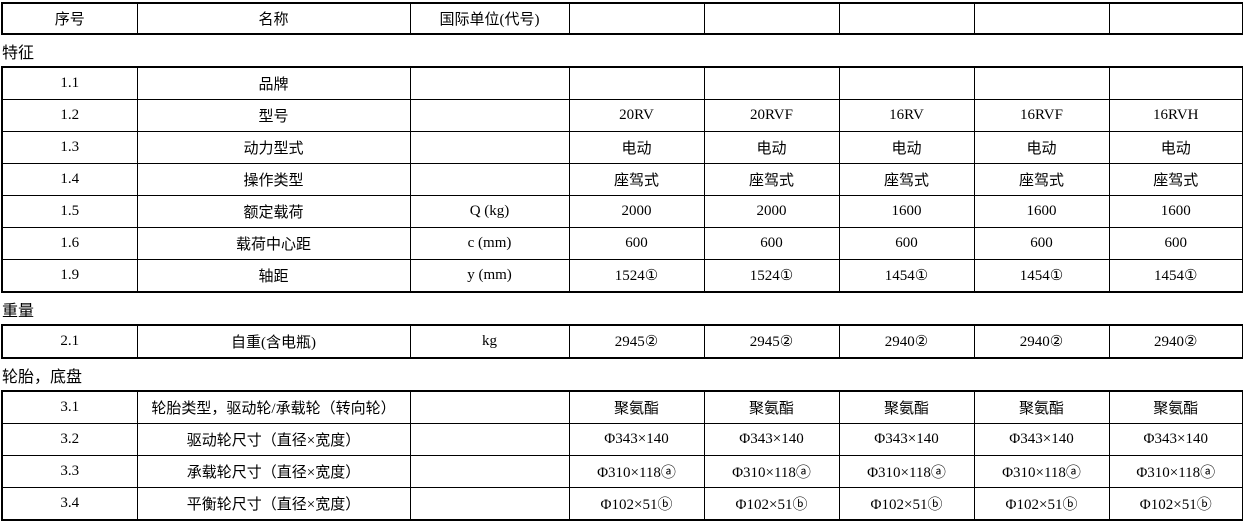 This screenshot has width=1243, height=521. I want to click on row-name-cell: 型号, so click(273, 115).